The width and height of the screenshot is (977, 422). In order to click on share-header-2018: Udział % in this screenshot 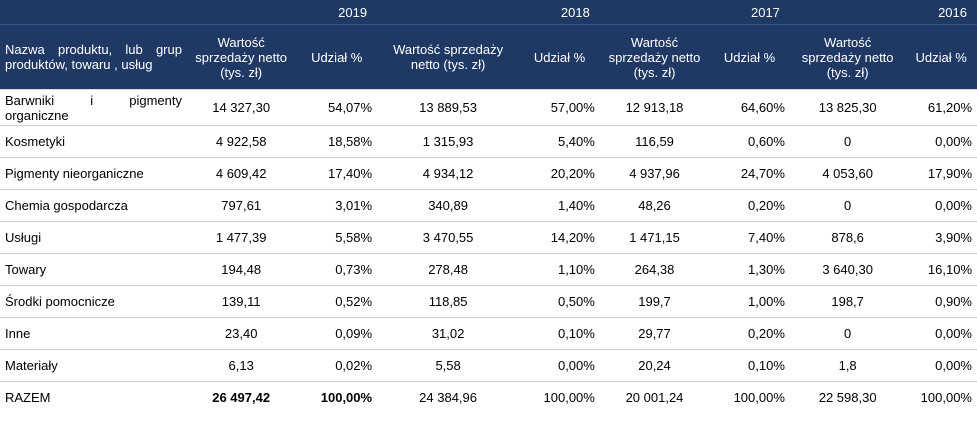, I will do `click(559, 57)`.